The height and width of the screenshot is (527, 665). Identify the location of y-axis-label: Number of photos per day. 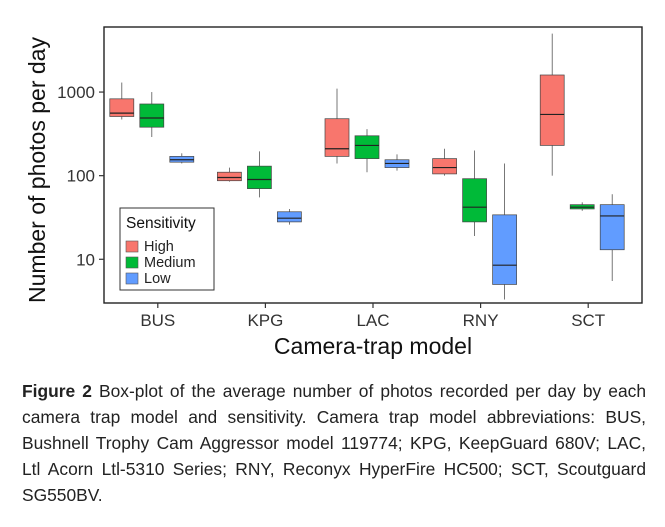
(37, 170).